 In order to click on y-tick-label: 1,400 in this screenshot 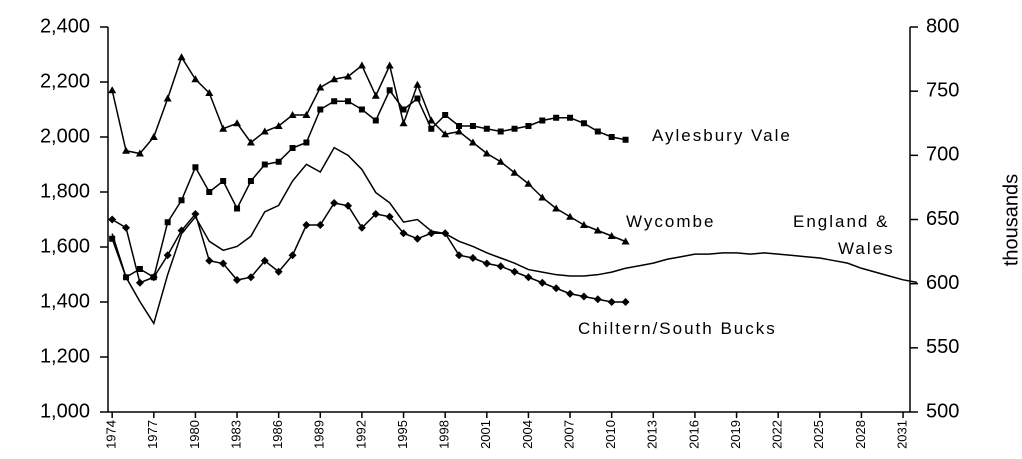, I will do `click(65, 301)`.